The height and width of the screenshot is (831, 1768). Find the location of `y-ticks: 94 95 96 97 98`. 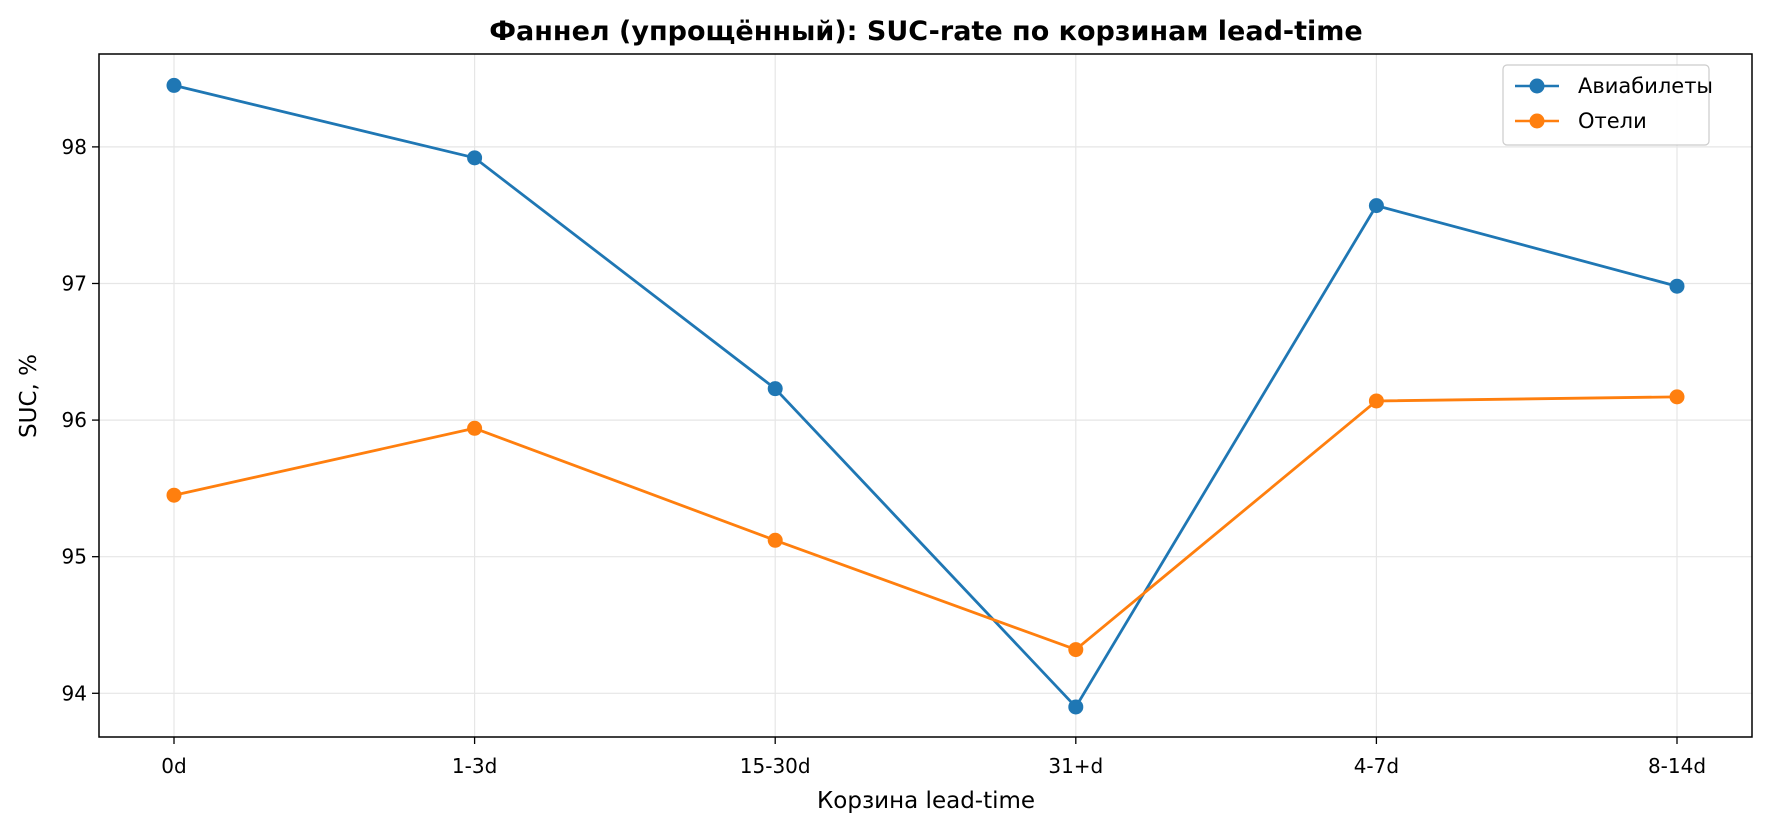

y-ticks: 94 95 96 97 98 is located at coordinates (80, 420).